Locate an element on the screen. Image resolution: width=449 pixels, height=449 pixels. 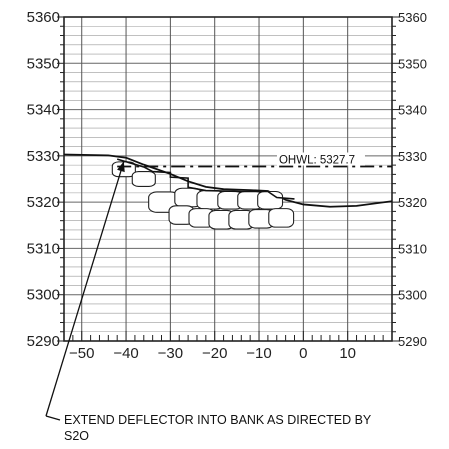
y-tick-label-left: 5310 is located at coordinates (43, 248).